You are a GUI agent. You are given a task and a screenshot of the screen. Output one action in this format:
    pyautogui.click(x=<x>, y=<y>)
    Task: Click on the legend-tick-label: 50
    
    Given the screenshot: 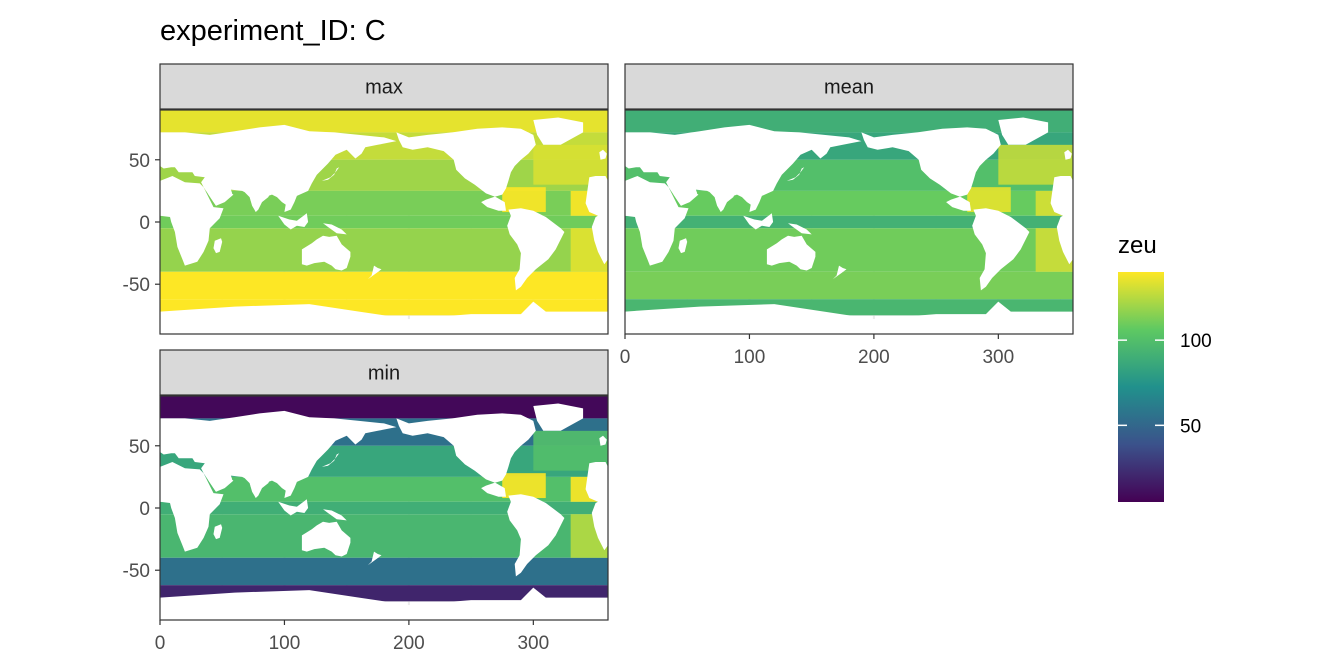 What is the action you would take?
    pyautogui.click(x=1190, y=426)
    